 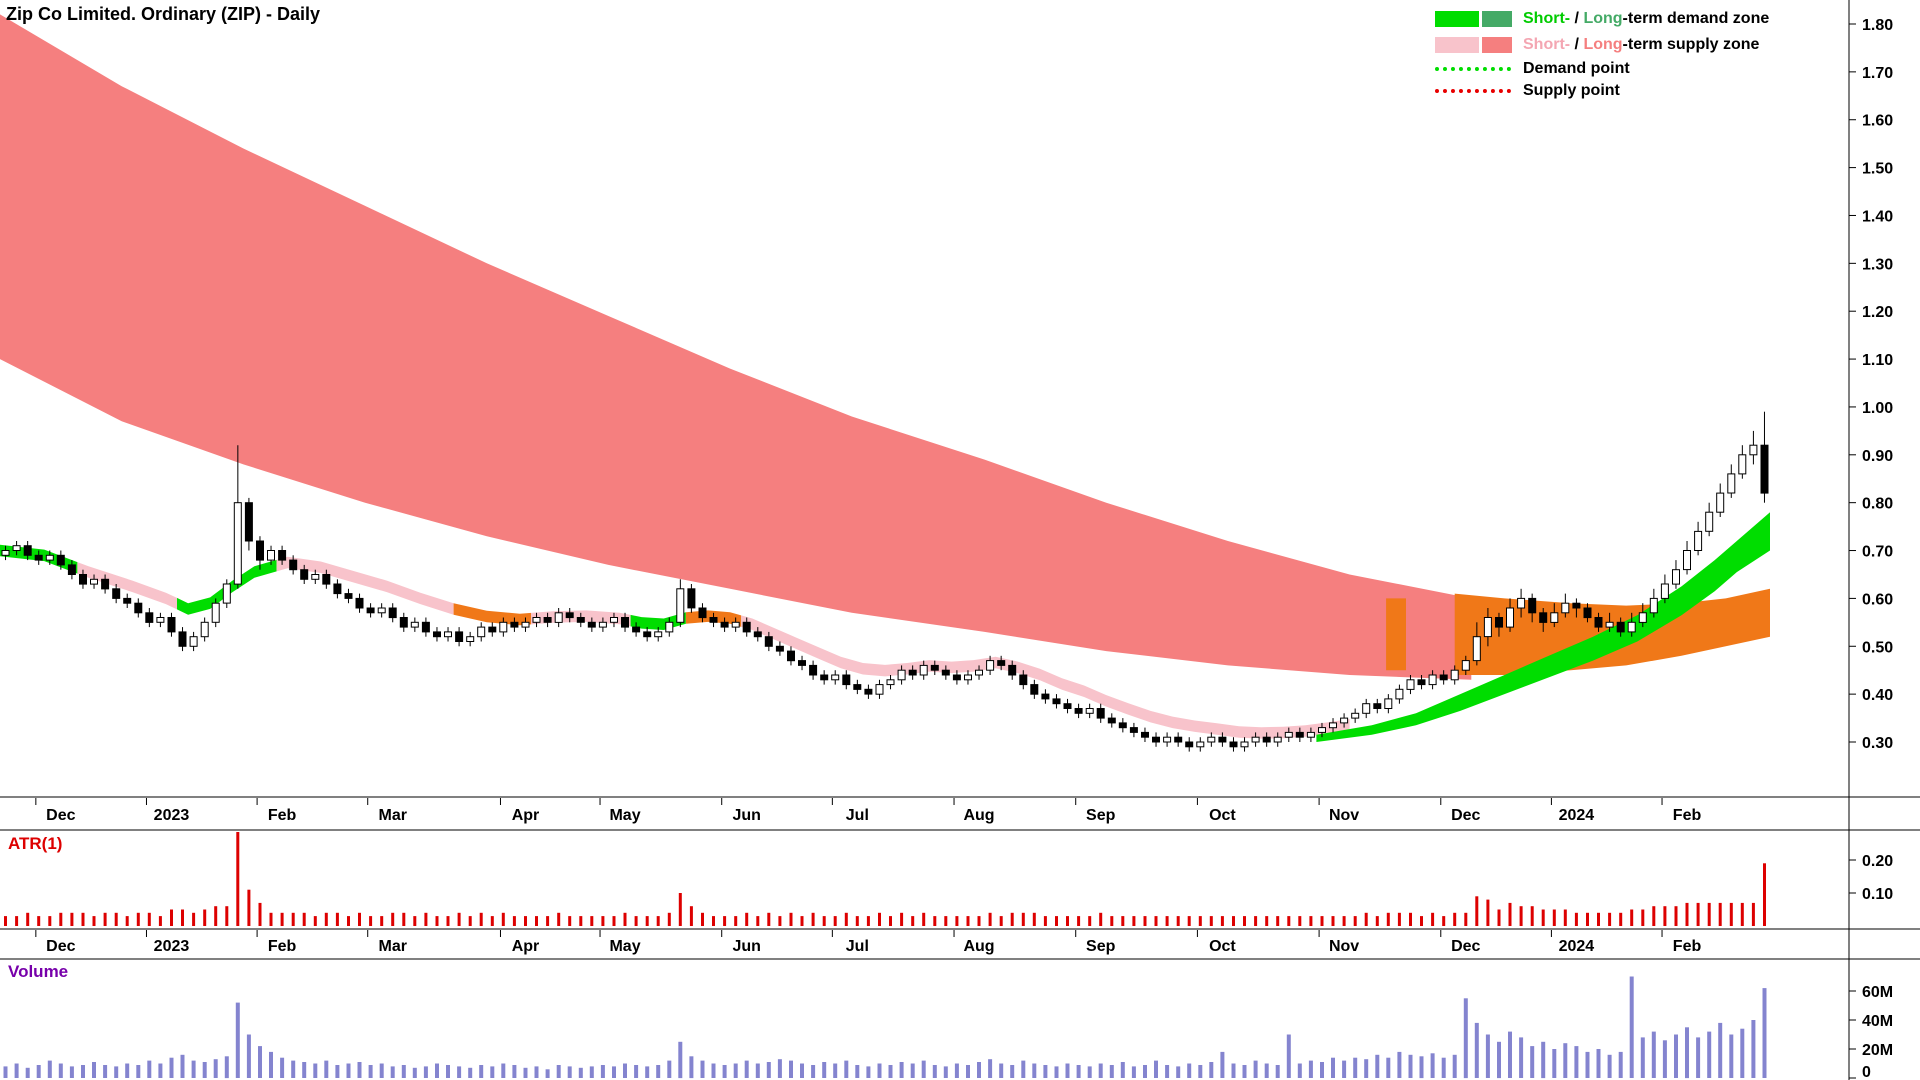 What do you see at coordinates (1457, 45) in the screenshot?
I see `short-term-supply-swatch` at bounding box center [1457, 45].